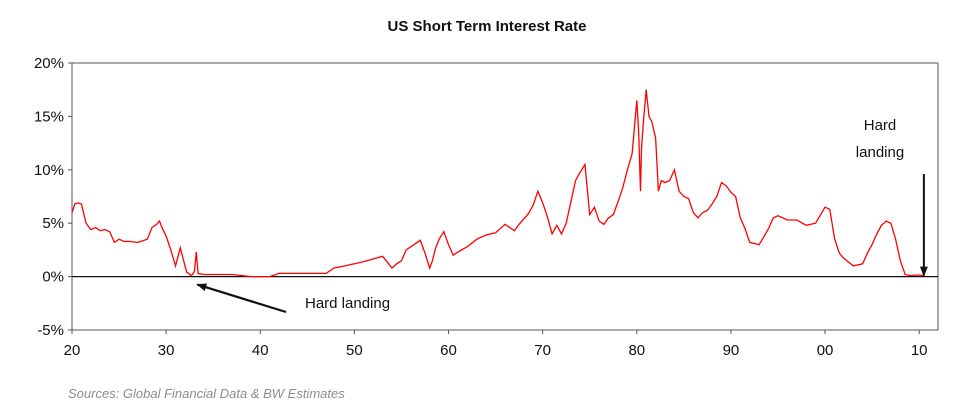 Image resolution: width=974 pixels, height=412 pixels. What do you see at coordinates (354, 350) in the screenshot?
I see `x-tick-label: 50` at bounding box center [354, 350].